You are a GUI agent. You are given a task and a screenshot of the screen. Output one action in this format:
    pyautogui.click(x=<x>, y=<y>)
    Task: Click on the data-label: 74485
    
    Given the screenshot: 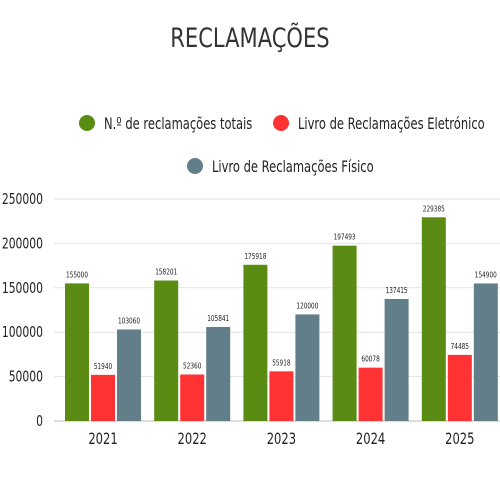 What is the action you would take?
    pyautogui.click(x=460, y=346)
    